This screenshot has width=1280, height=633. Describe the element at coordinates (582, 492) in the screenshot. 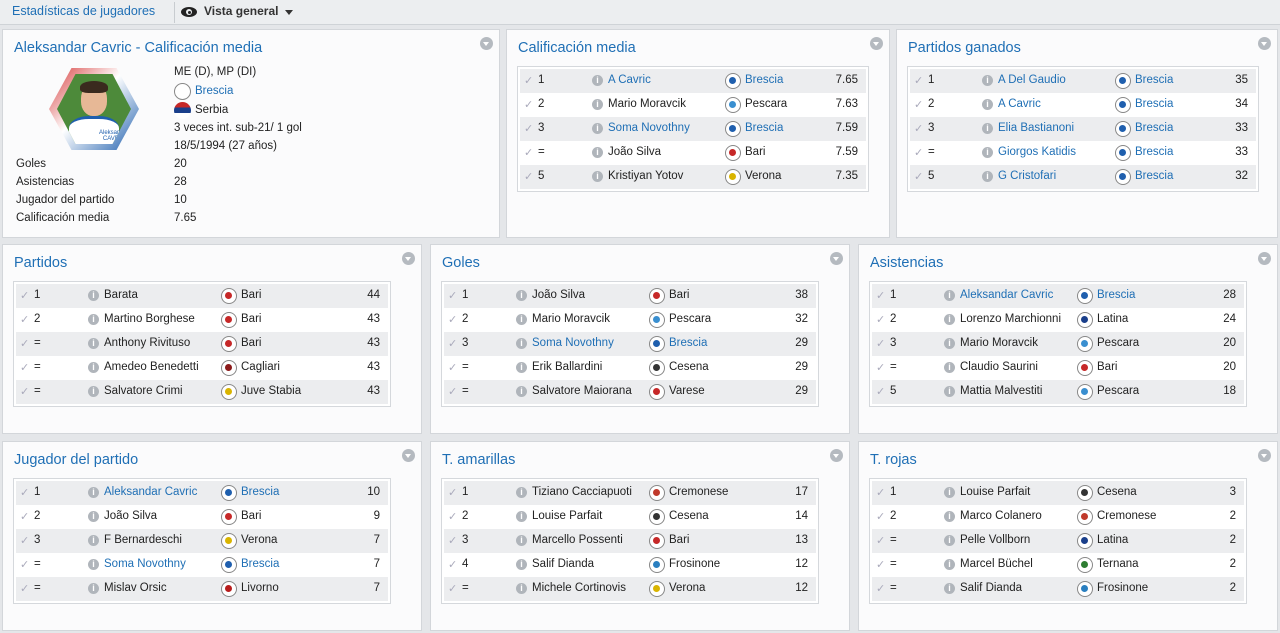

I see `player-name: Tiziano Cacciapuoti` at that location.